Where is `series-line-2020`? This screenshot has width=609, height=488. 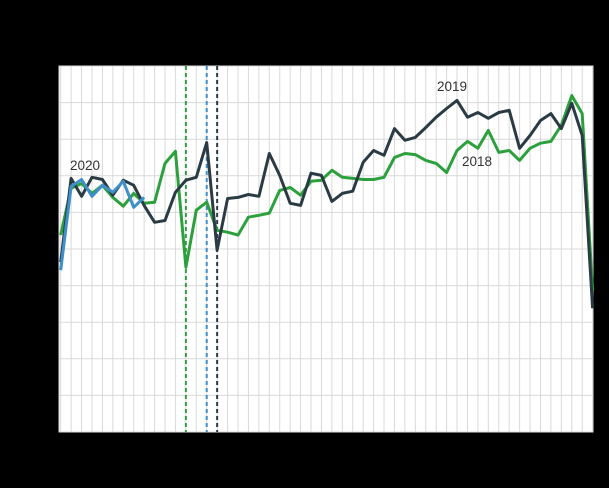
series-line-2020 is located at coordinates (102, 224).